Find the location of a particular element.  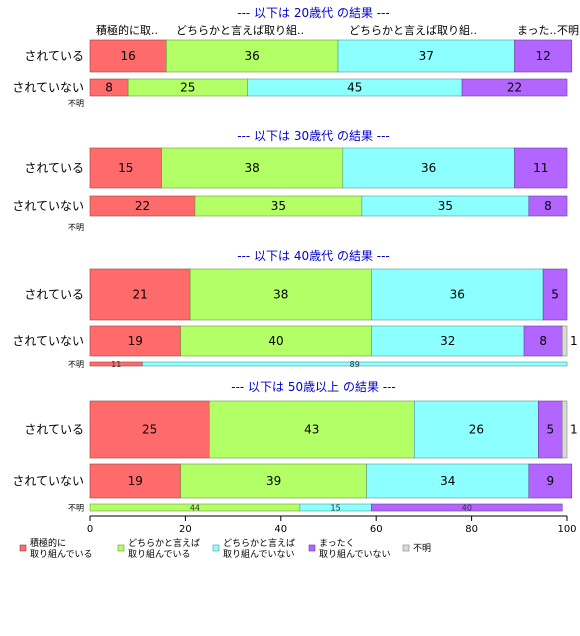

legend-label: まったく取り組んでいない is located at coordinates (355, 549).